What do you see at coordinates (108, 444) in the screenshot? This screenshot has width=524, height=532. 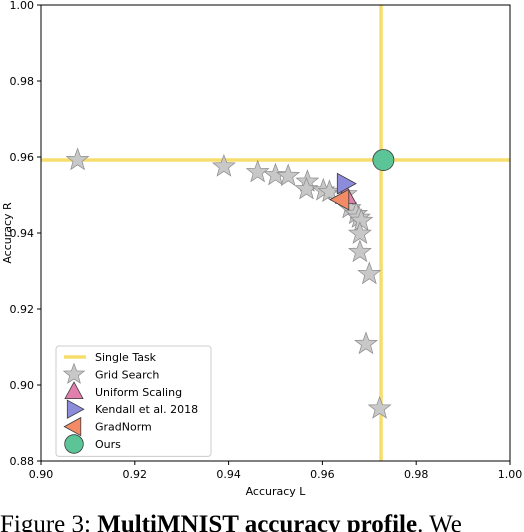 I see `legend-label-ours: Ours` at bounding box center [108, 444].